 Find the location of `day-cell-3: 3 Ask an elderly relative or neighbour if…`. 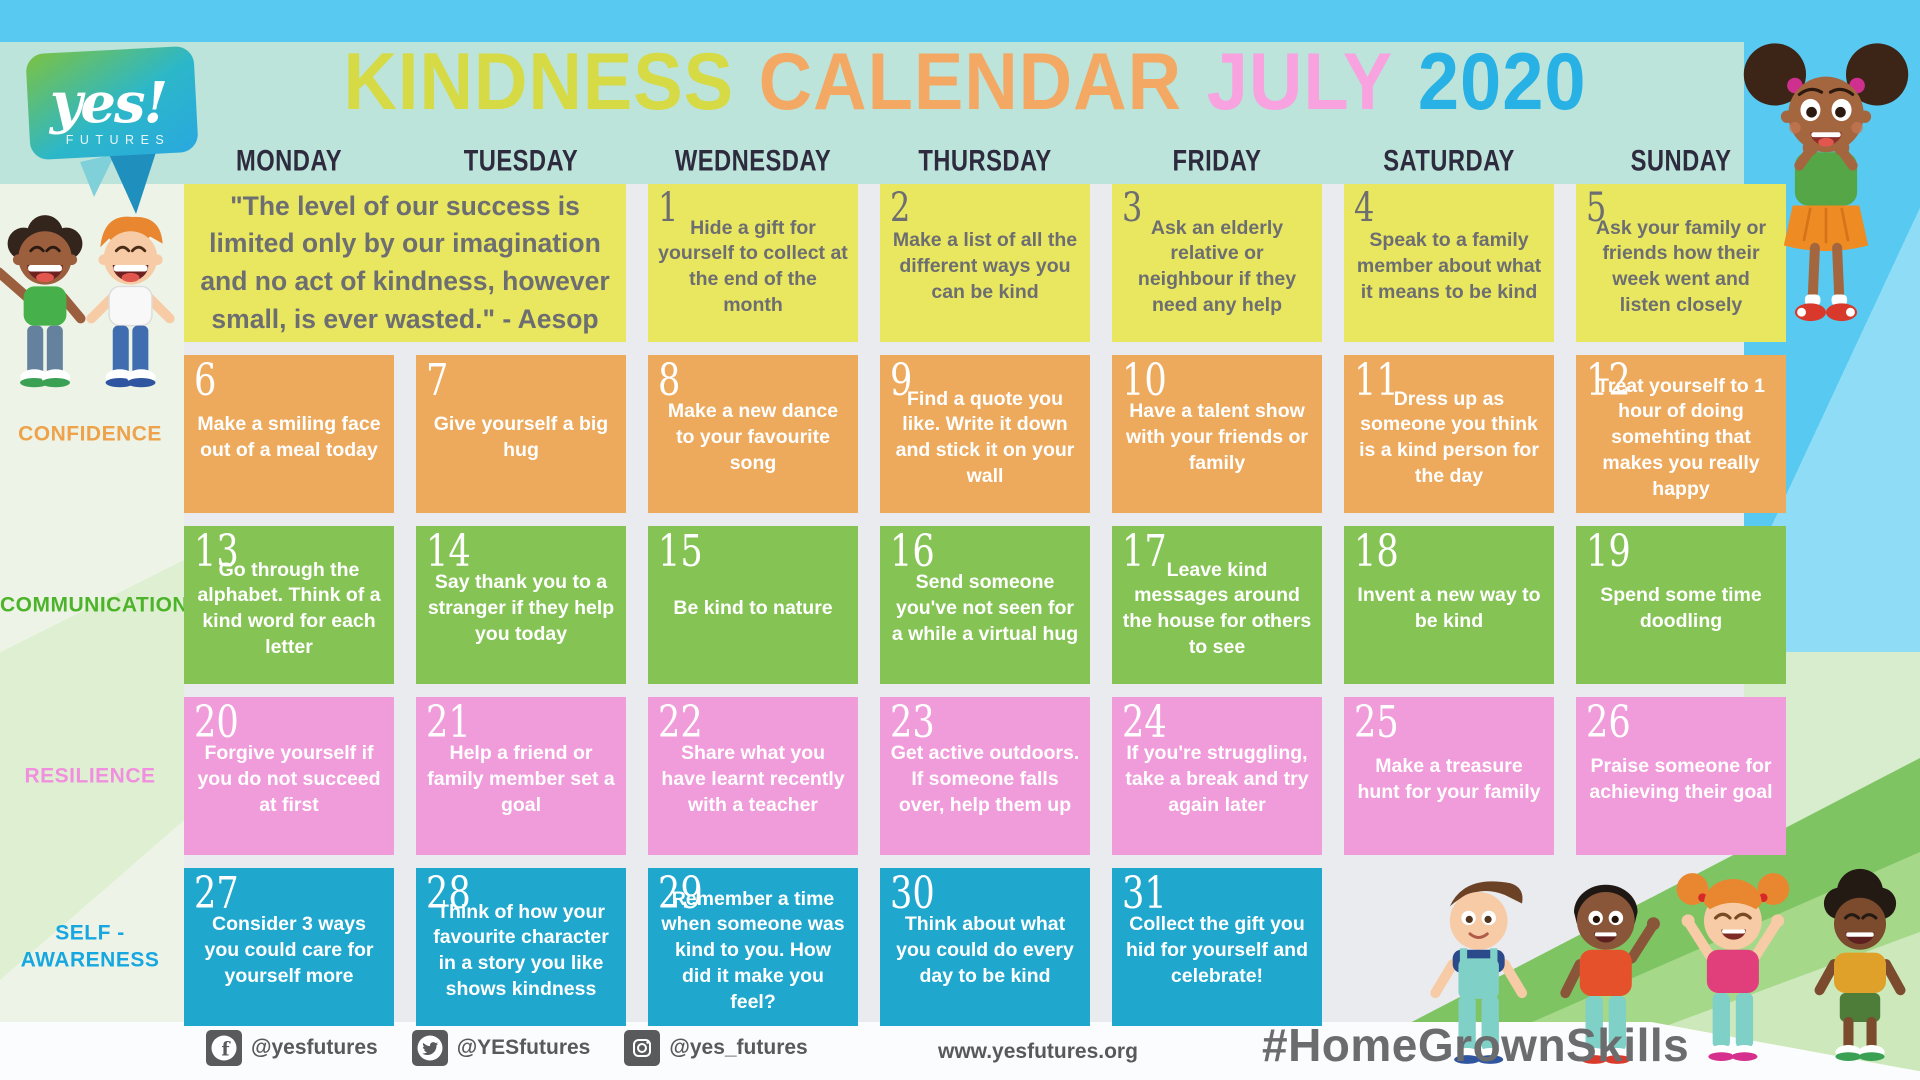

day-cell-3: 3 Ask an elderly relative or neighbour if… is located at coordinates (1217, 263).